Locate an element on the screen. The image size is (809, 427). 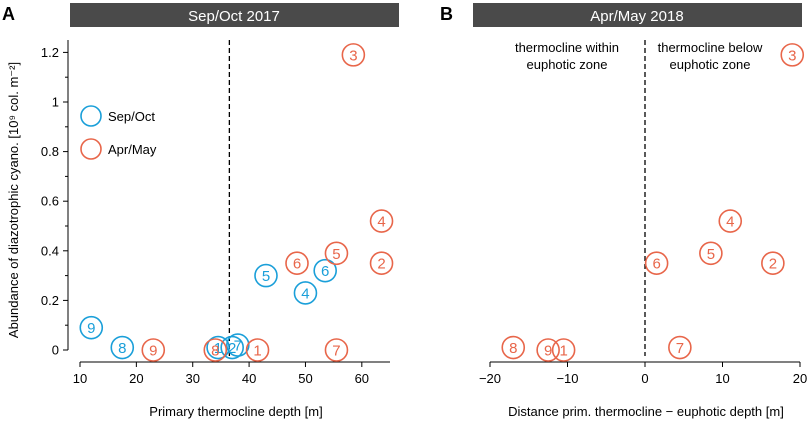
panel-a-sep_oct-point-label-6: 6 is located at coordinates (325, 271).